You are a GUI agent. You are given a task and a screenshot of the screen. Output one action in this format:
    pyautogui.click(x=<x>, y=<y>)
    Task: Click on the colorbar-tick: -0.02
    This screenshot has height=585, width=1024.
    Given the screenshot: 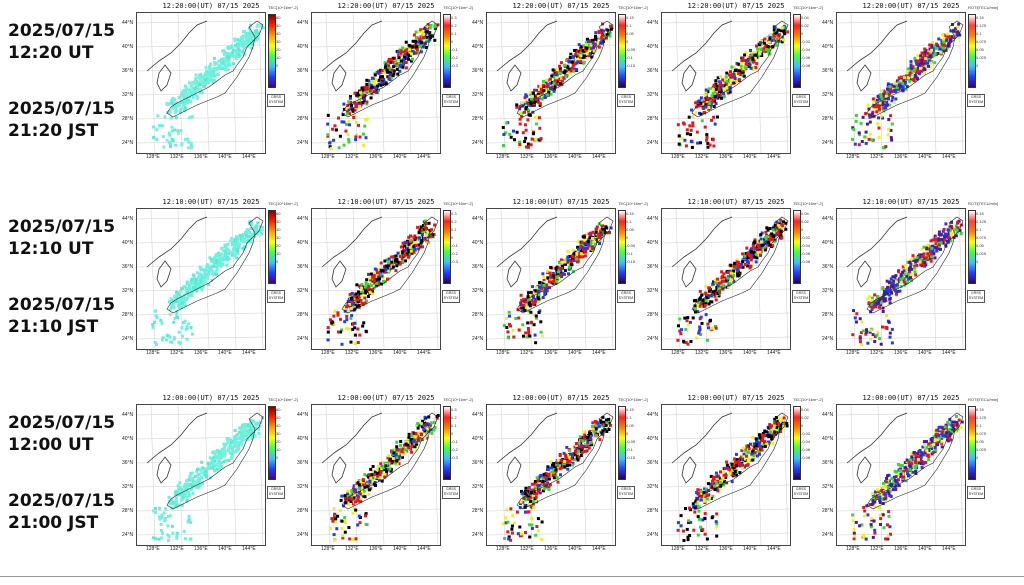 What is the action you would take?
    pyautogui.click(x=806, y=41)
    